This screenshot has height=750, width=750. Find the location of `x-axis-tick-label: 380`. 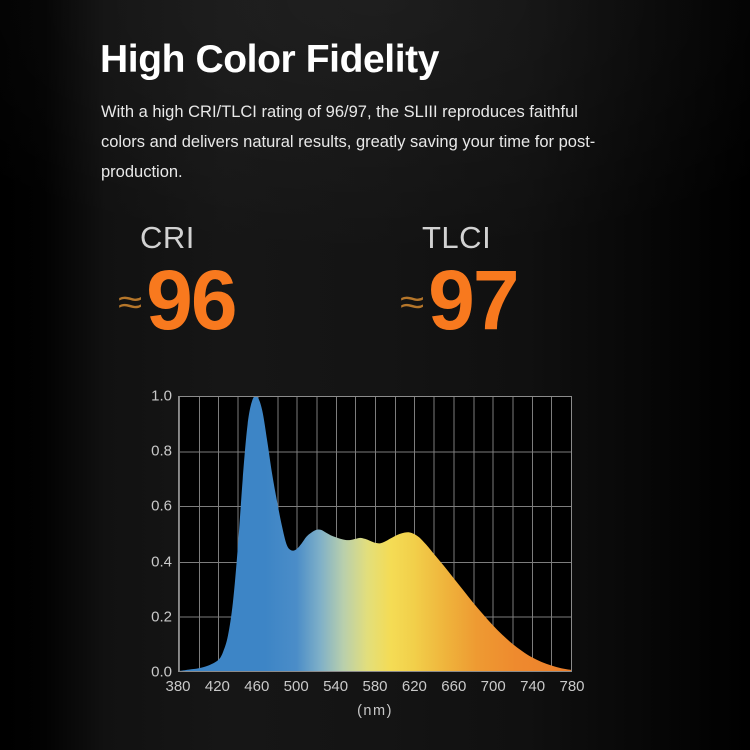

x-axis-tick-label: 380 is located at coordinates (178, 686).